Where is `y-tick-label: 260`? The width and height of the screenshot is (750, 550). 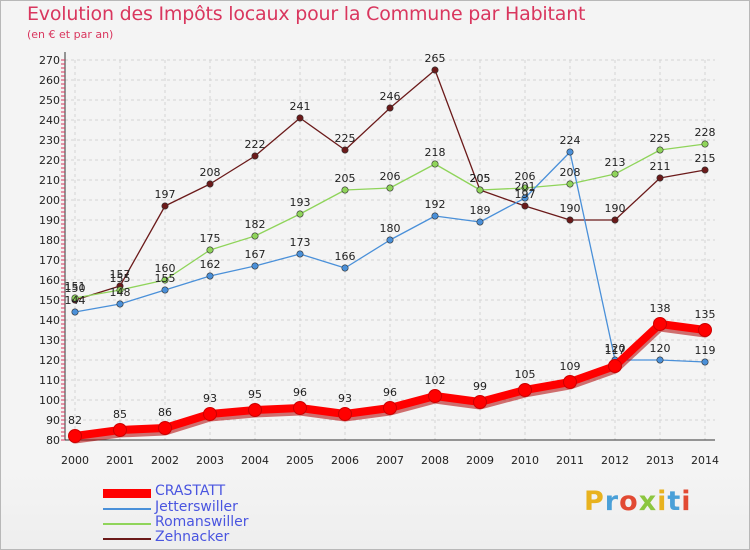 y-tick-label: 260 is located at coordinates (49, 80).